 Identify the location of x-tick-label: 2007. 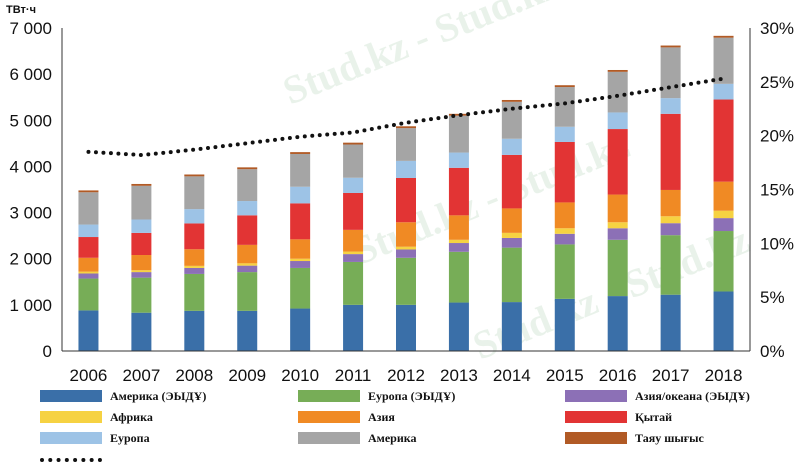
(141, 375).